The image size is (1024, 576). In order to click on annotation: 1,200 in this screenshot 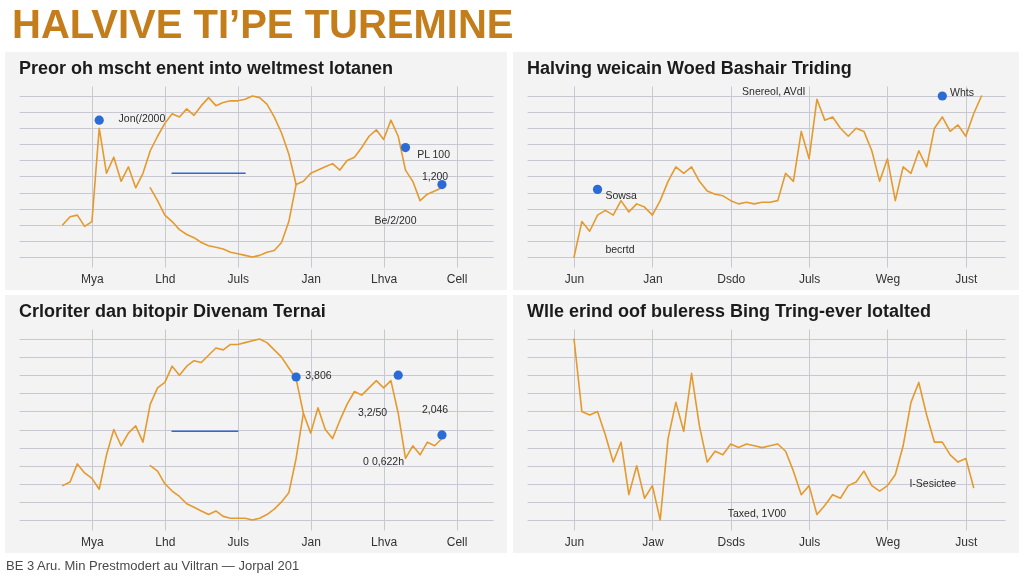, I will do `click(435, 175)`.